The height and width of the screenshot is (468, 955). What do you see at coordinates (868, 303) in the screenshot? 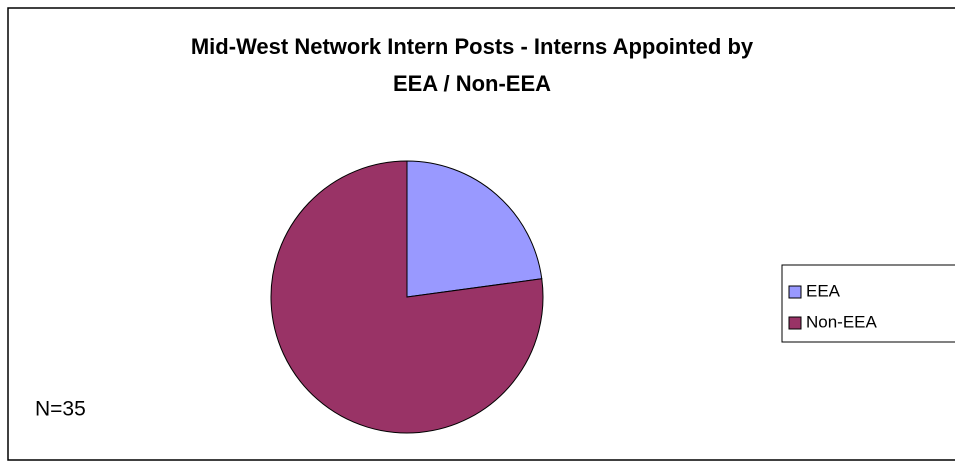
I see `legend-box` at bounding box center [868, 303].